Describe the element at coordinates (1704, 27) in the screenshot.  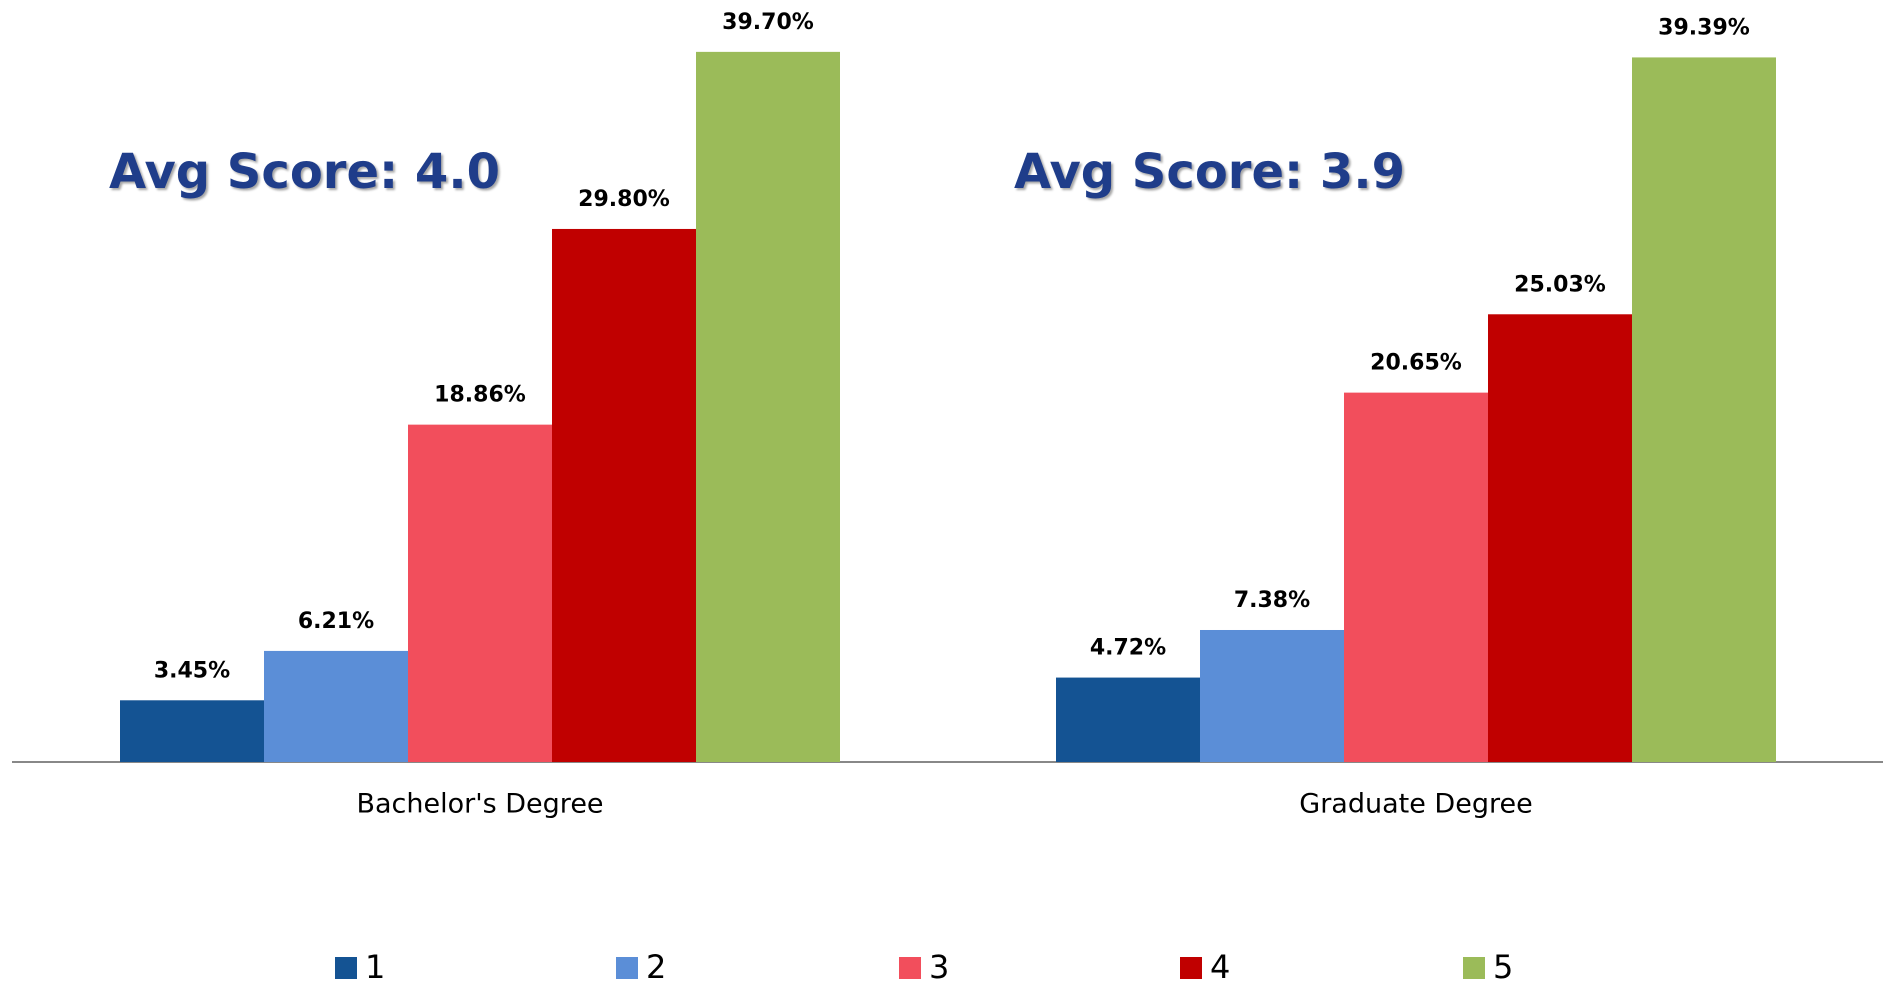
I see `data-label: 39.39%` at that location.